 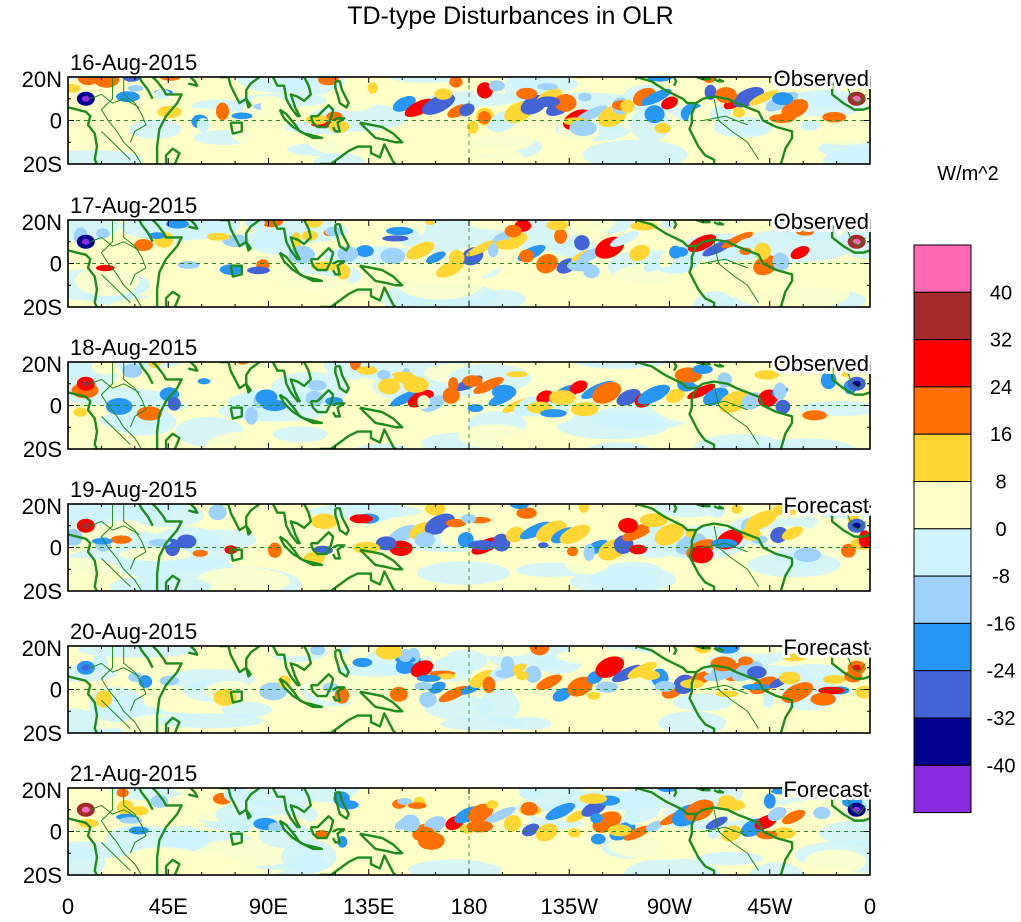 I want to click on olr-anomaly-field, so click(x=469, y=689).